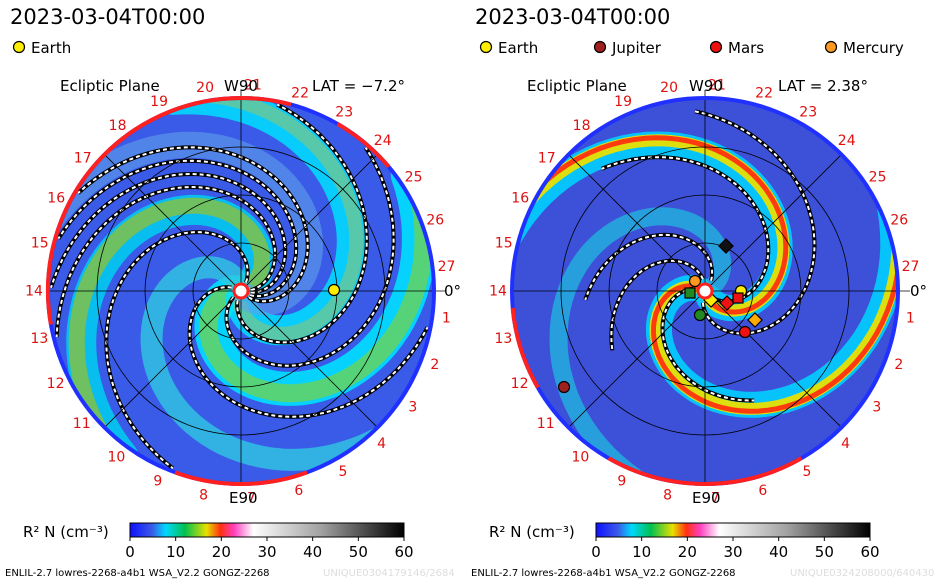 This screenshot has width=938, height=581. What do you see at coordinates (732, 552) in the screenshot?
I see `colorbar-tick-label: 30` at bounding box center [732, 552].